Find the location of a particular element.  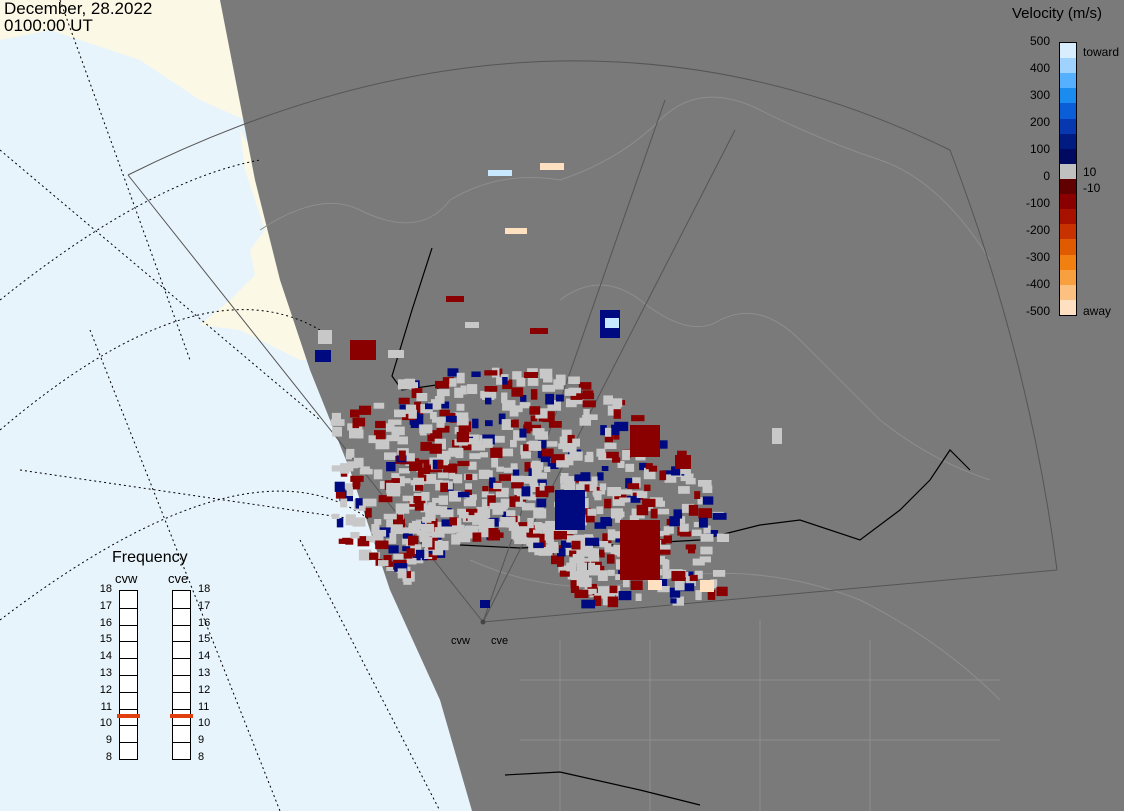

velocity-tick-label: 0 is located at coordinates (1046, 176).